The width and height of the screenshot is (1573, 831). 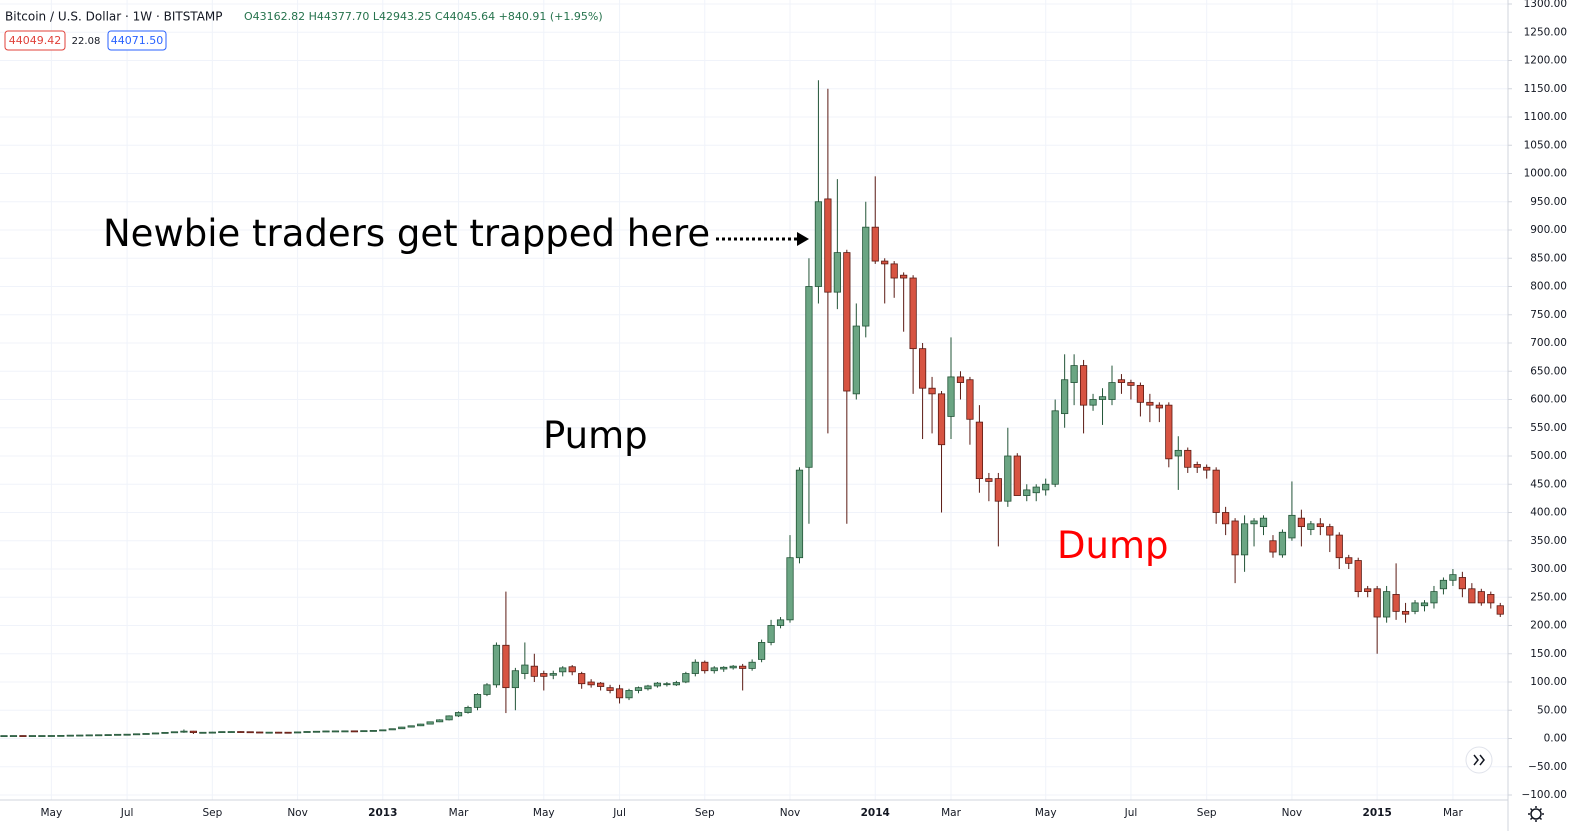 I want to click on y-tick-label: 850.00, so click(x=1548, y=258).